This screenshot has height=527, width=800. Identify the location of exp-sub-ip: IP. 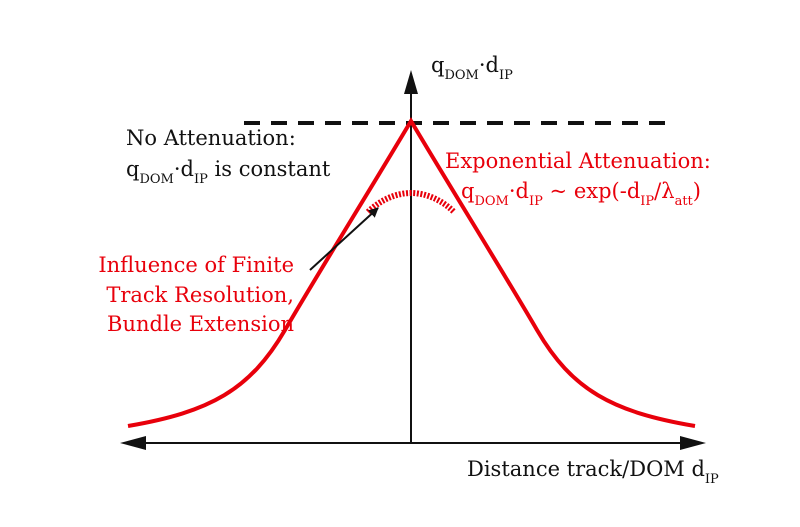
(536, 201).